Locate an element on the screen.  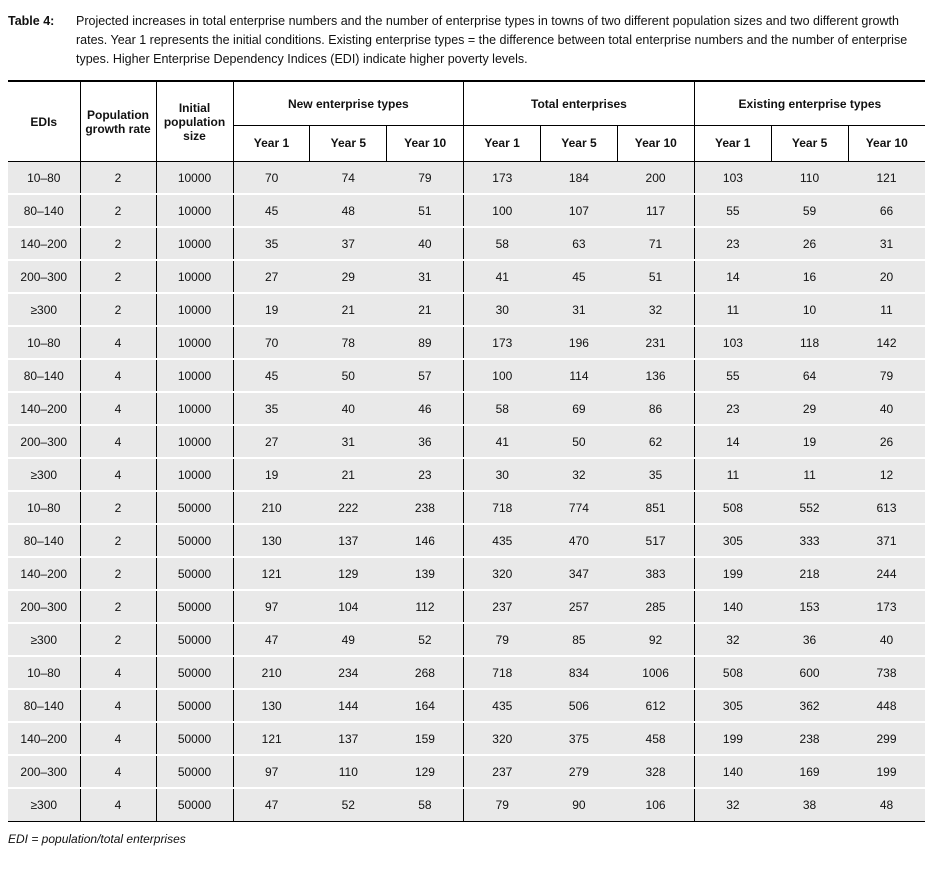
table-cell: 19 is located at coordinates (809, 441).